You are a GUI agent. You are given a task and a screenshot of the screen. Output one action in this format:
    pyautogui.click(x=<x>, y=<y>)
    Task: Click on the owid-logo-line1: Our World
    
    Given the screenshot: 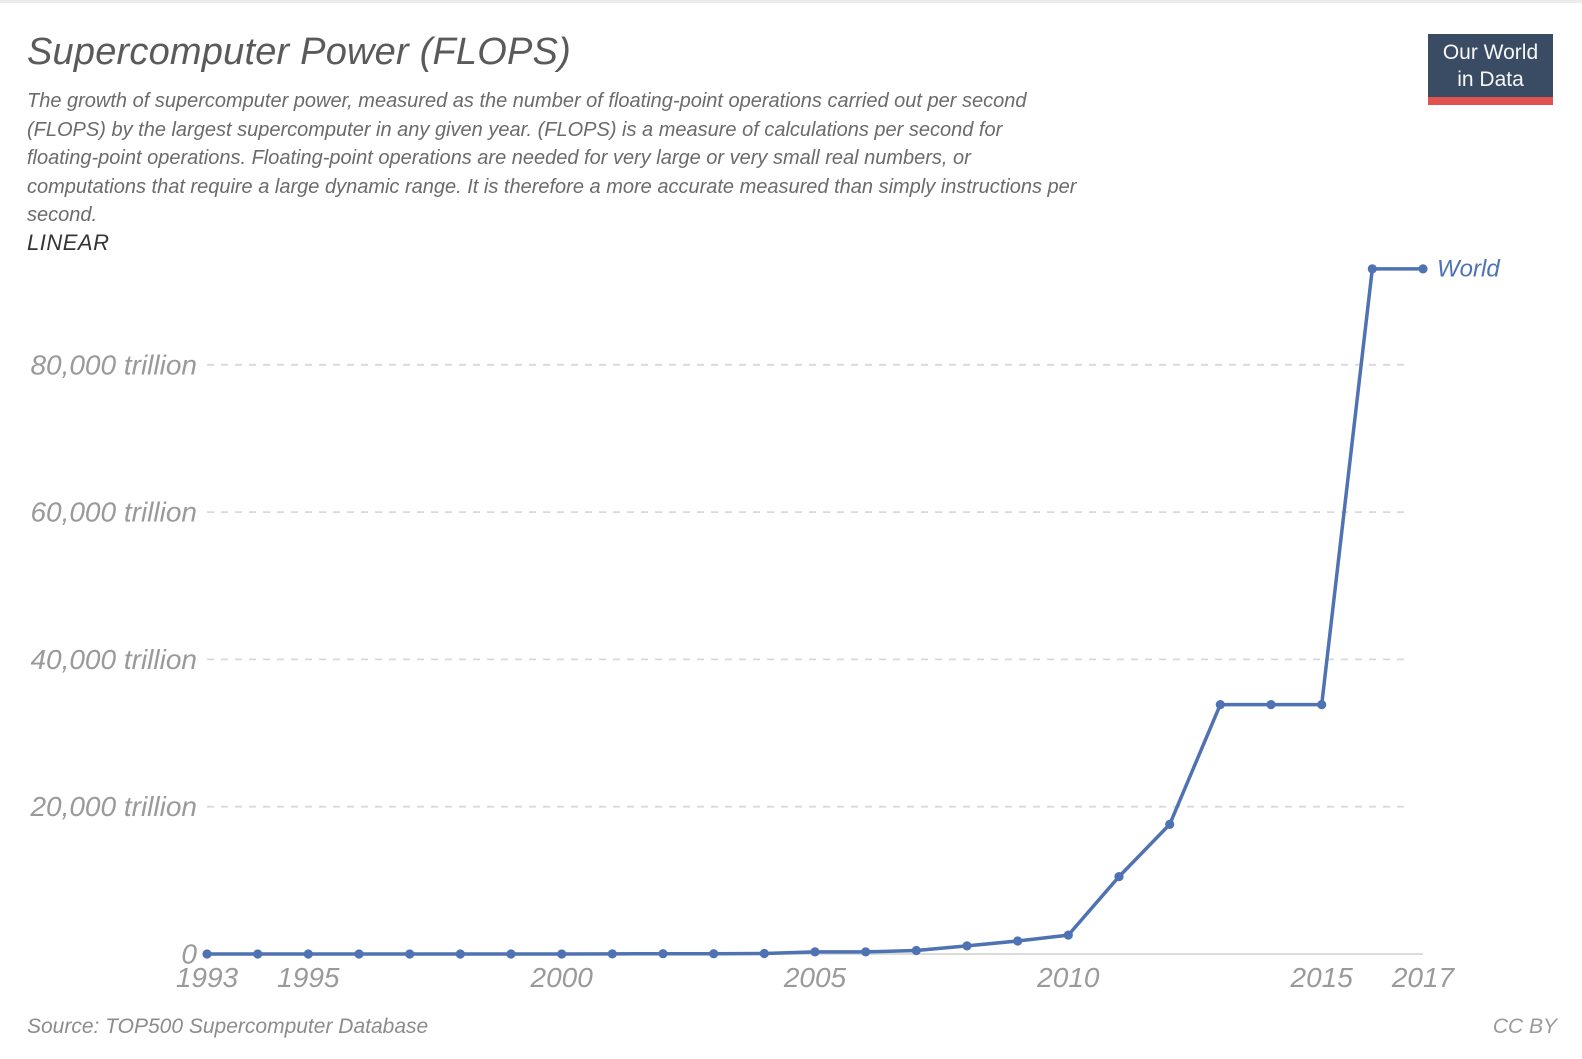 What is the action you would take?
    pyautogui.click(x=1490, y=52)
    